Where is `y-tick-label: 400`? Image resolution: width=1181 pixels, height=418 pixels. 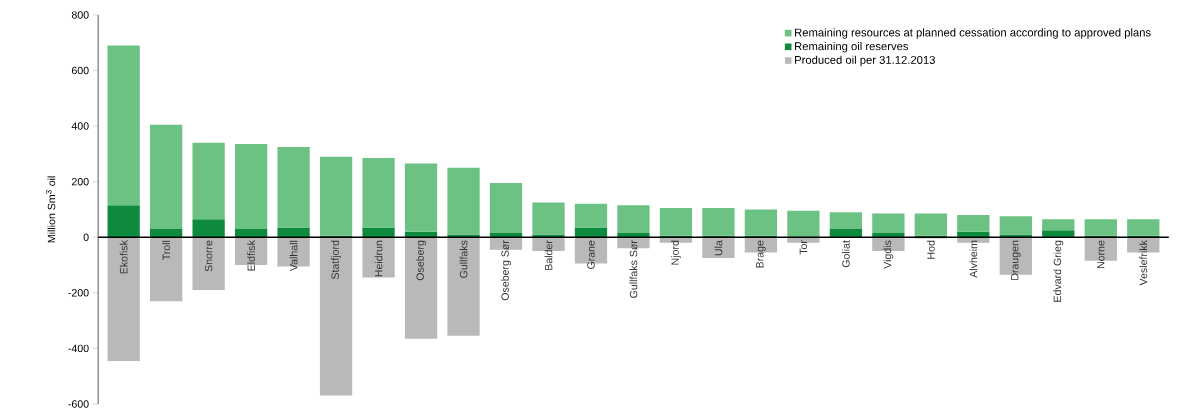 y-tick-label: 400 is located at coordinates (80, 126).